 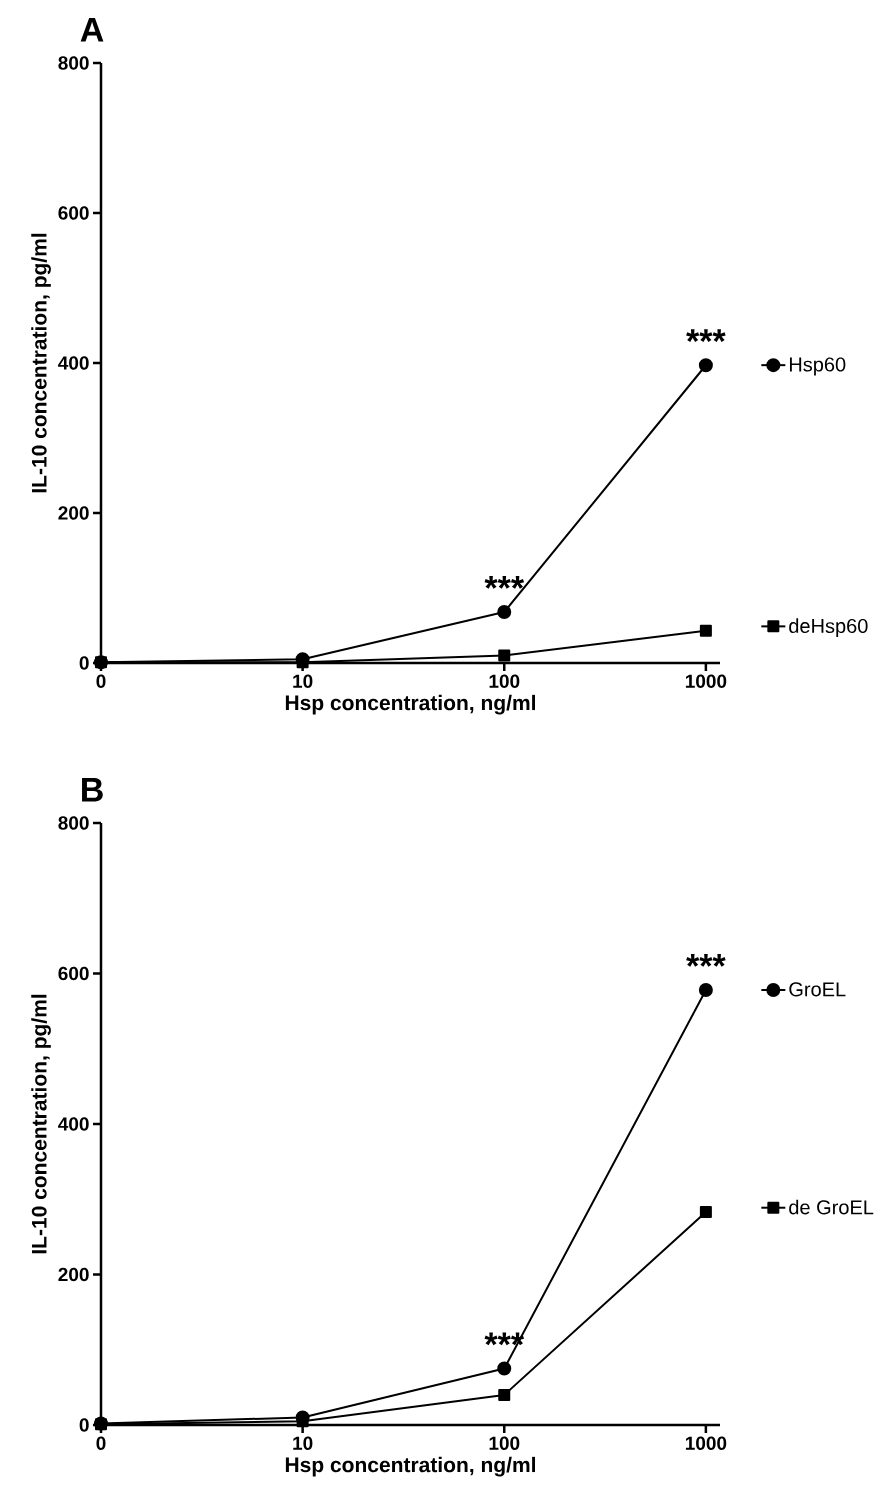 What do you see at coordinates (831, 1207) in the screenshot?
I see `legend-label: de GroEL` at bounding box center [831, 1207].